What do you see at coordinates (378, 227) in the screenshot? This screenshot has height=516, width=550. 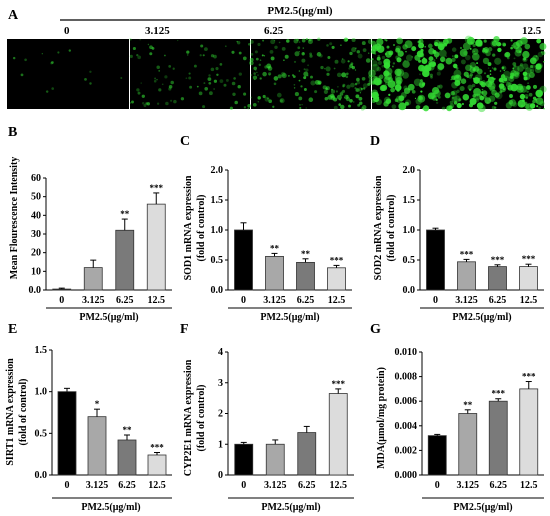 I see `panel-d-ylabel: SOD2 mRNA expression` at bounding box center [378, 227].